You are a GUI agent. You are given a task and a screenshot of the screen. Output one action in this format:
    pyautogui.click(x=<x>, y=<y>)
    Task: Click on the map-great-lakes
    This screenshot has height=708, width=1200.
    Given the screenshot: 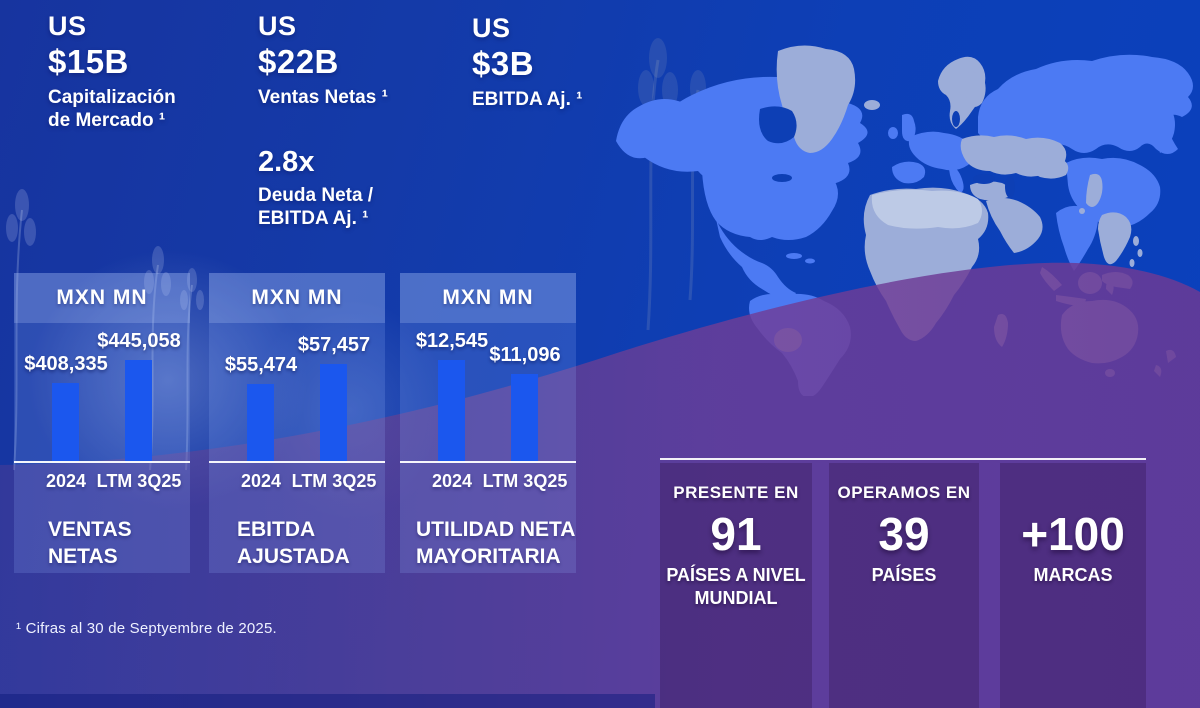 What is the action you would take?
    pyautogui.click(x=782, y=178)
    